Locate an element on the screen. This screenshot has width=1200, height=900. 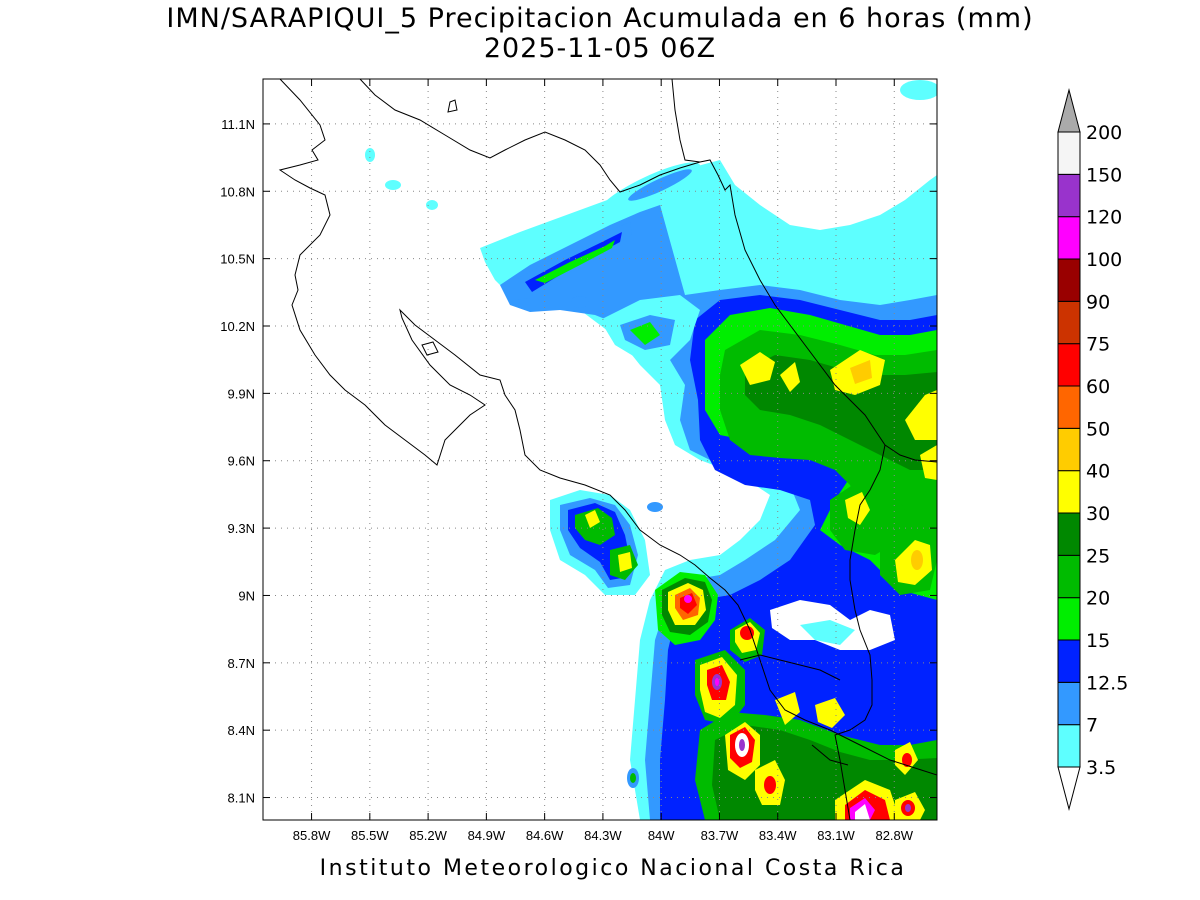
x-tick-label: 83.1W is located at coordinates (836, 835).